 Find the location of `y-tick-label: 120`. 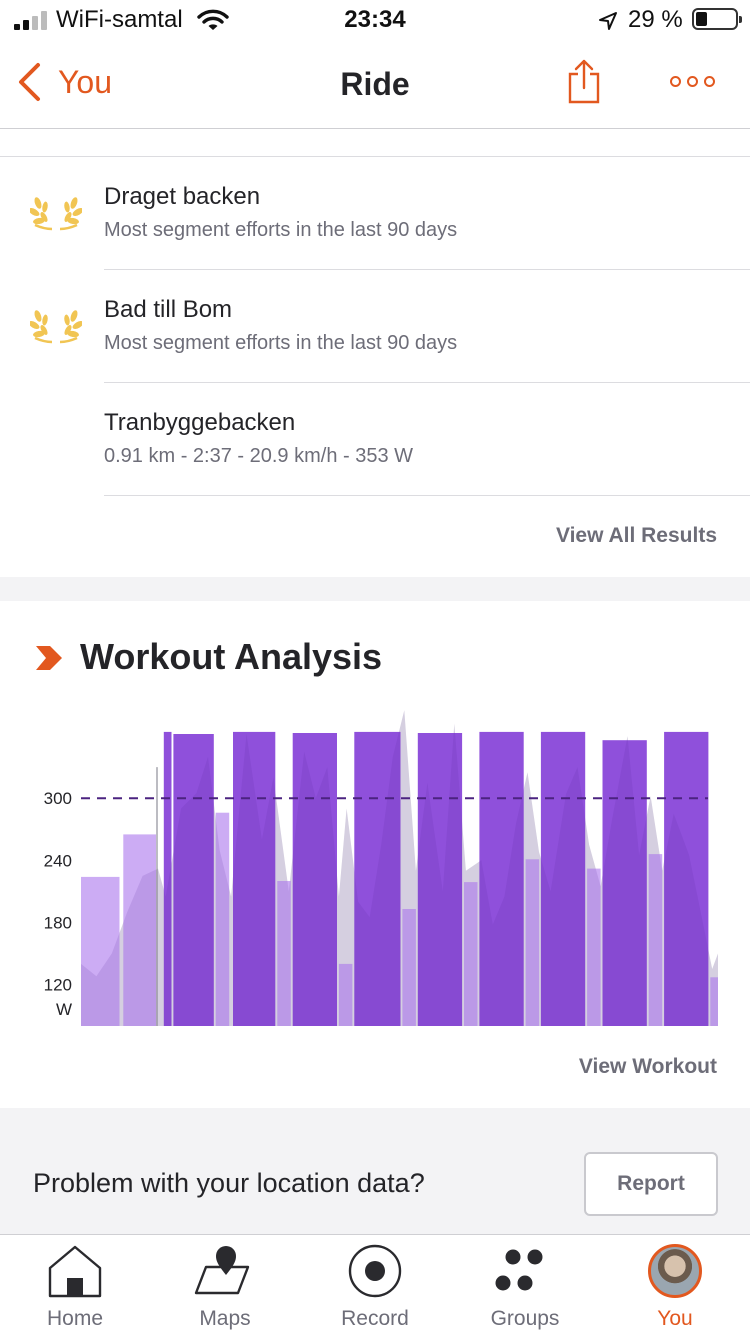

y-tick-label: 120 is located at coordinates (58, 985).